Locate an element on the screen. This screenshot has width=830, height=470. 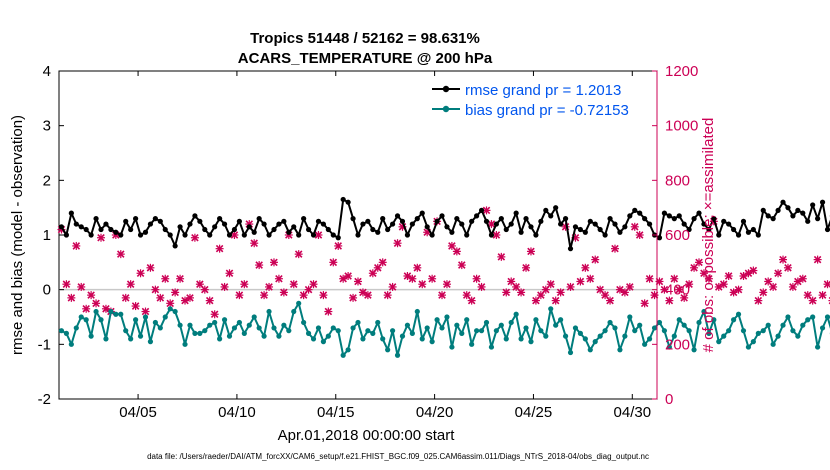
y-tick-label: 1 is located at coordinates (47, 235).